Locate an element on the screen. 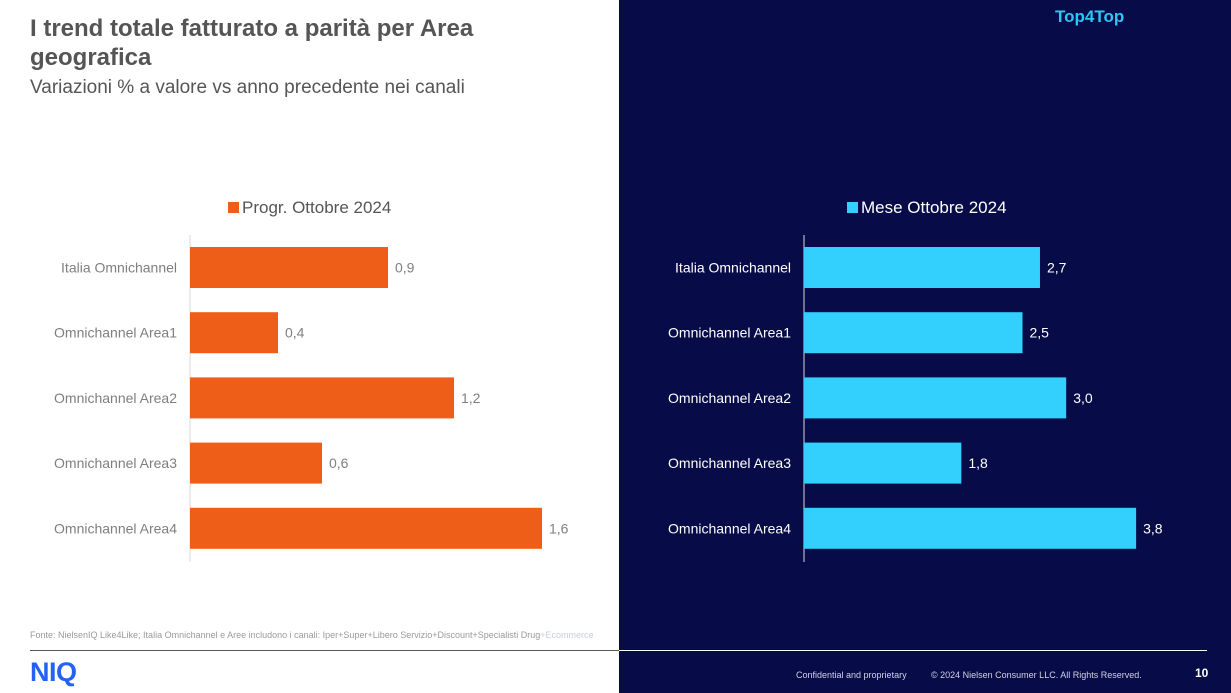 The height and width of the screenshot is (693, 1231). data-label: 1,2 is located at coordinates (471, 398).